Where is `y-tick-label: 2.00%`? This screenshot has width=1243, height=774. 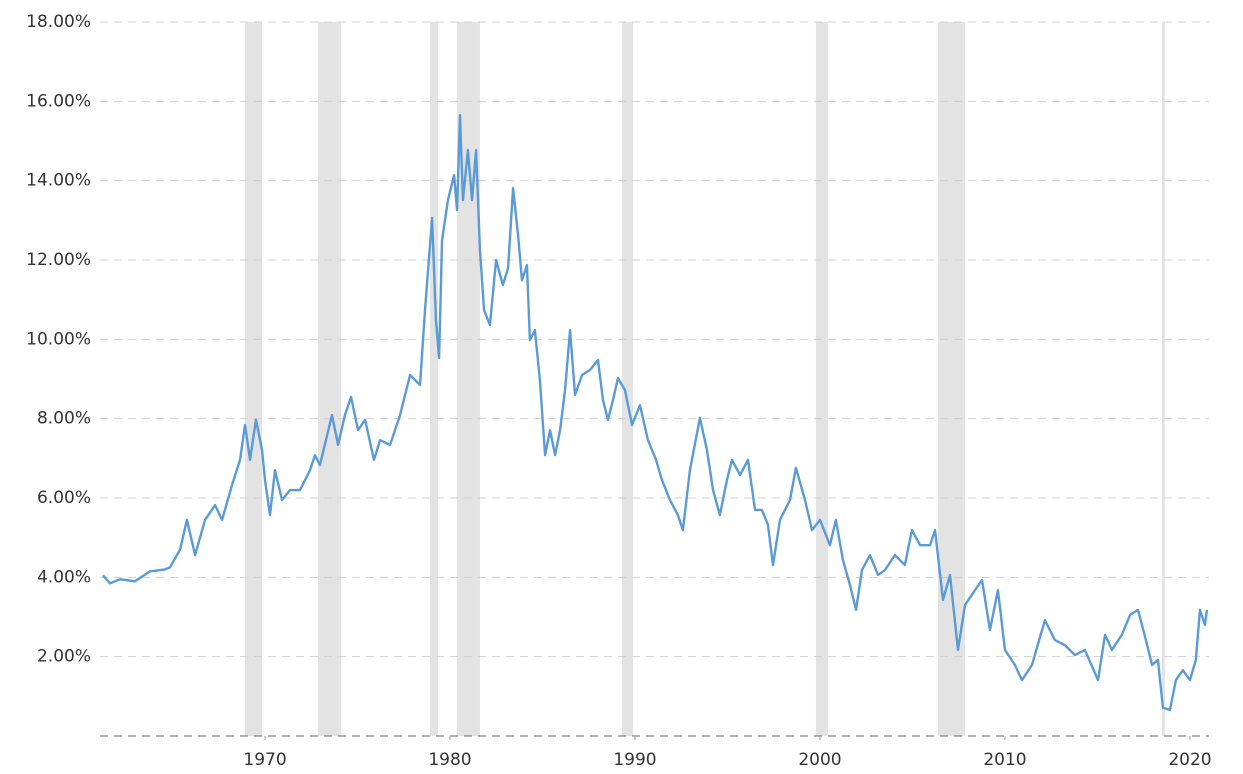 y-tick-label: 2.00% is located at coordinates (64, 657).